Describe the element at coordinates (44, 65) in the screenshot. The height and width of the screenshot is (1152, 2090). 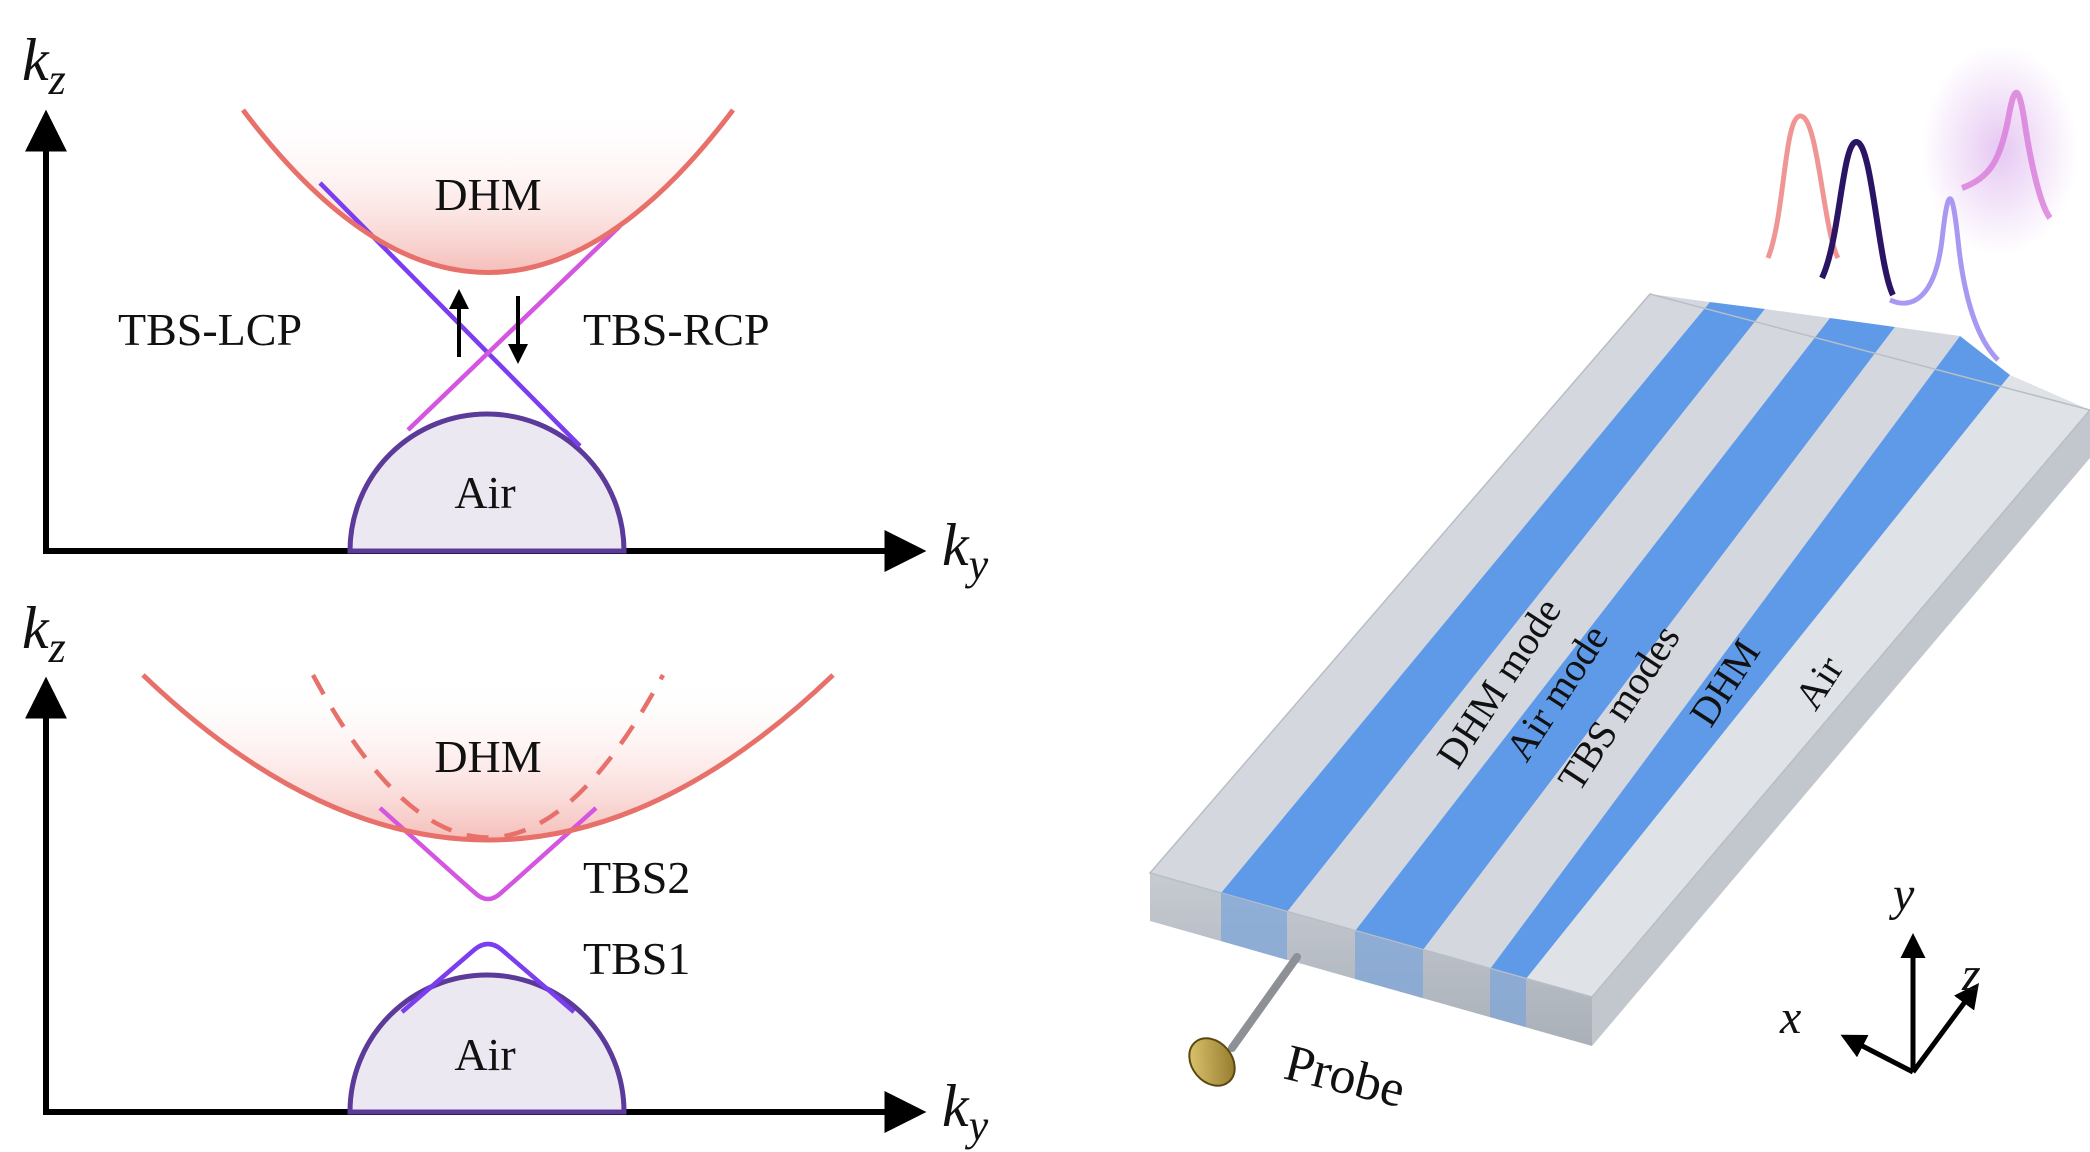
I see `top-y-axis-label: kz` at that location.